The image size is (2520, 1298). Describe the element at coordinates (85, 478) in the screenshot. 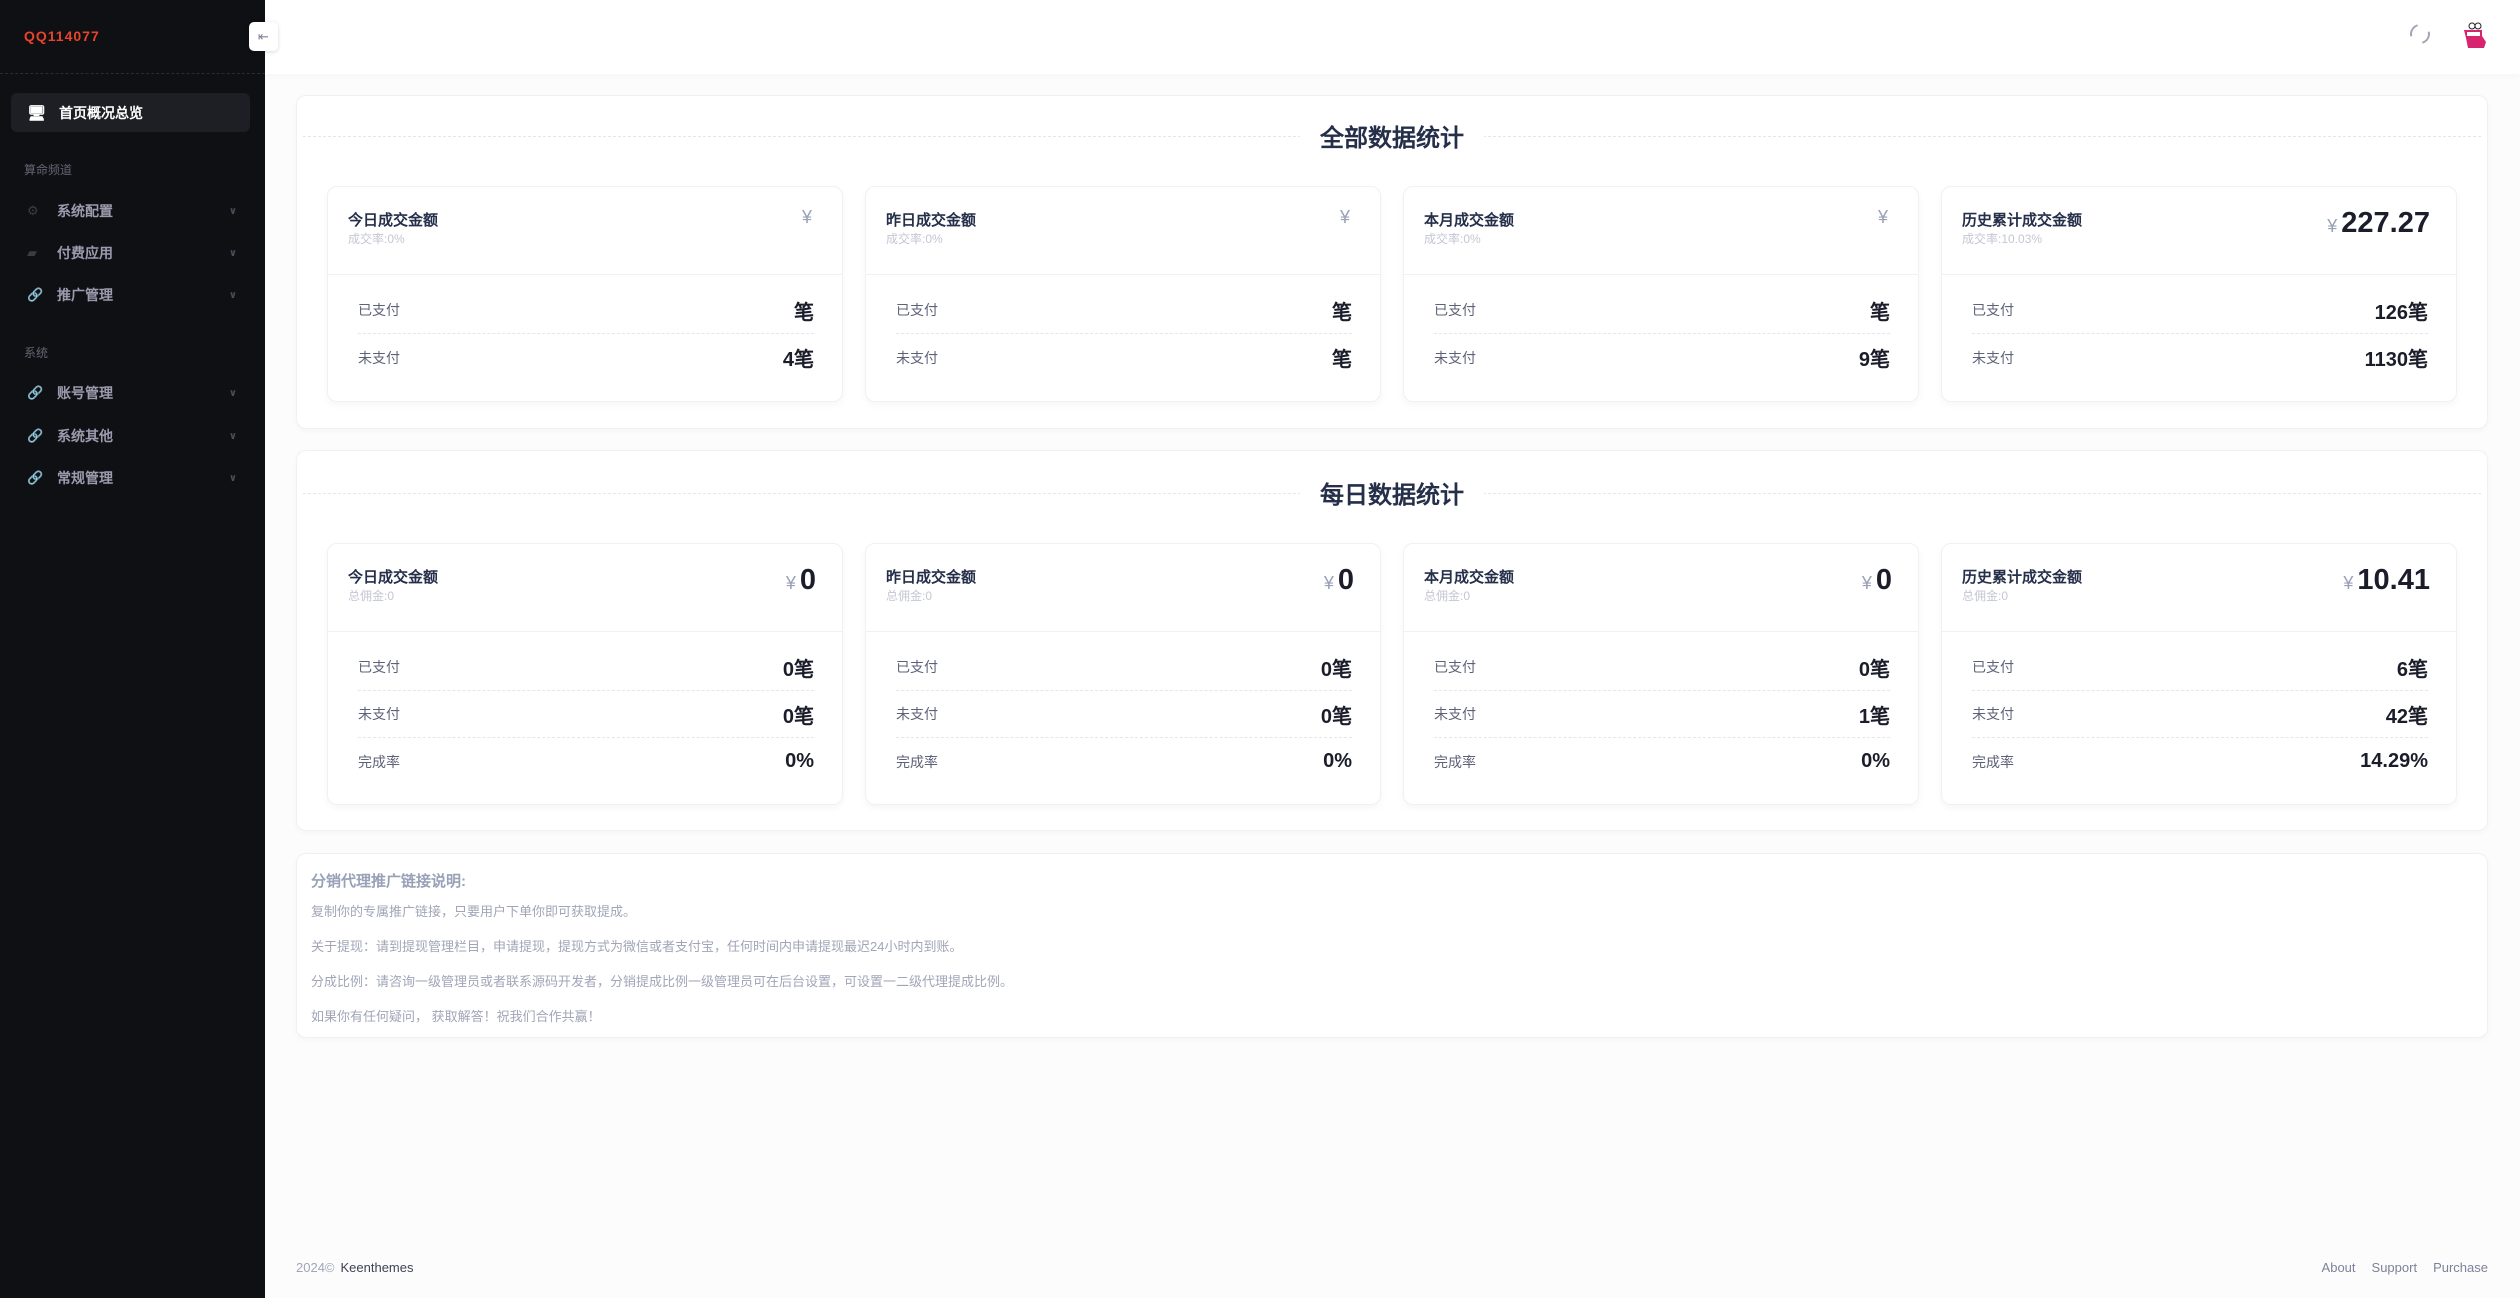

I see `nav-label: 常规管理` at that location.